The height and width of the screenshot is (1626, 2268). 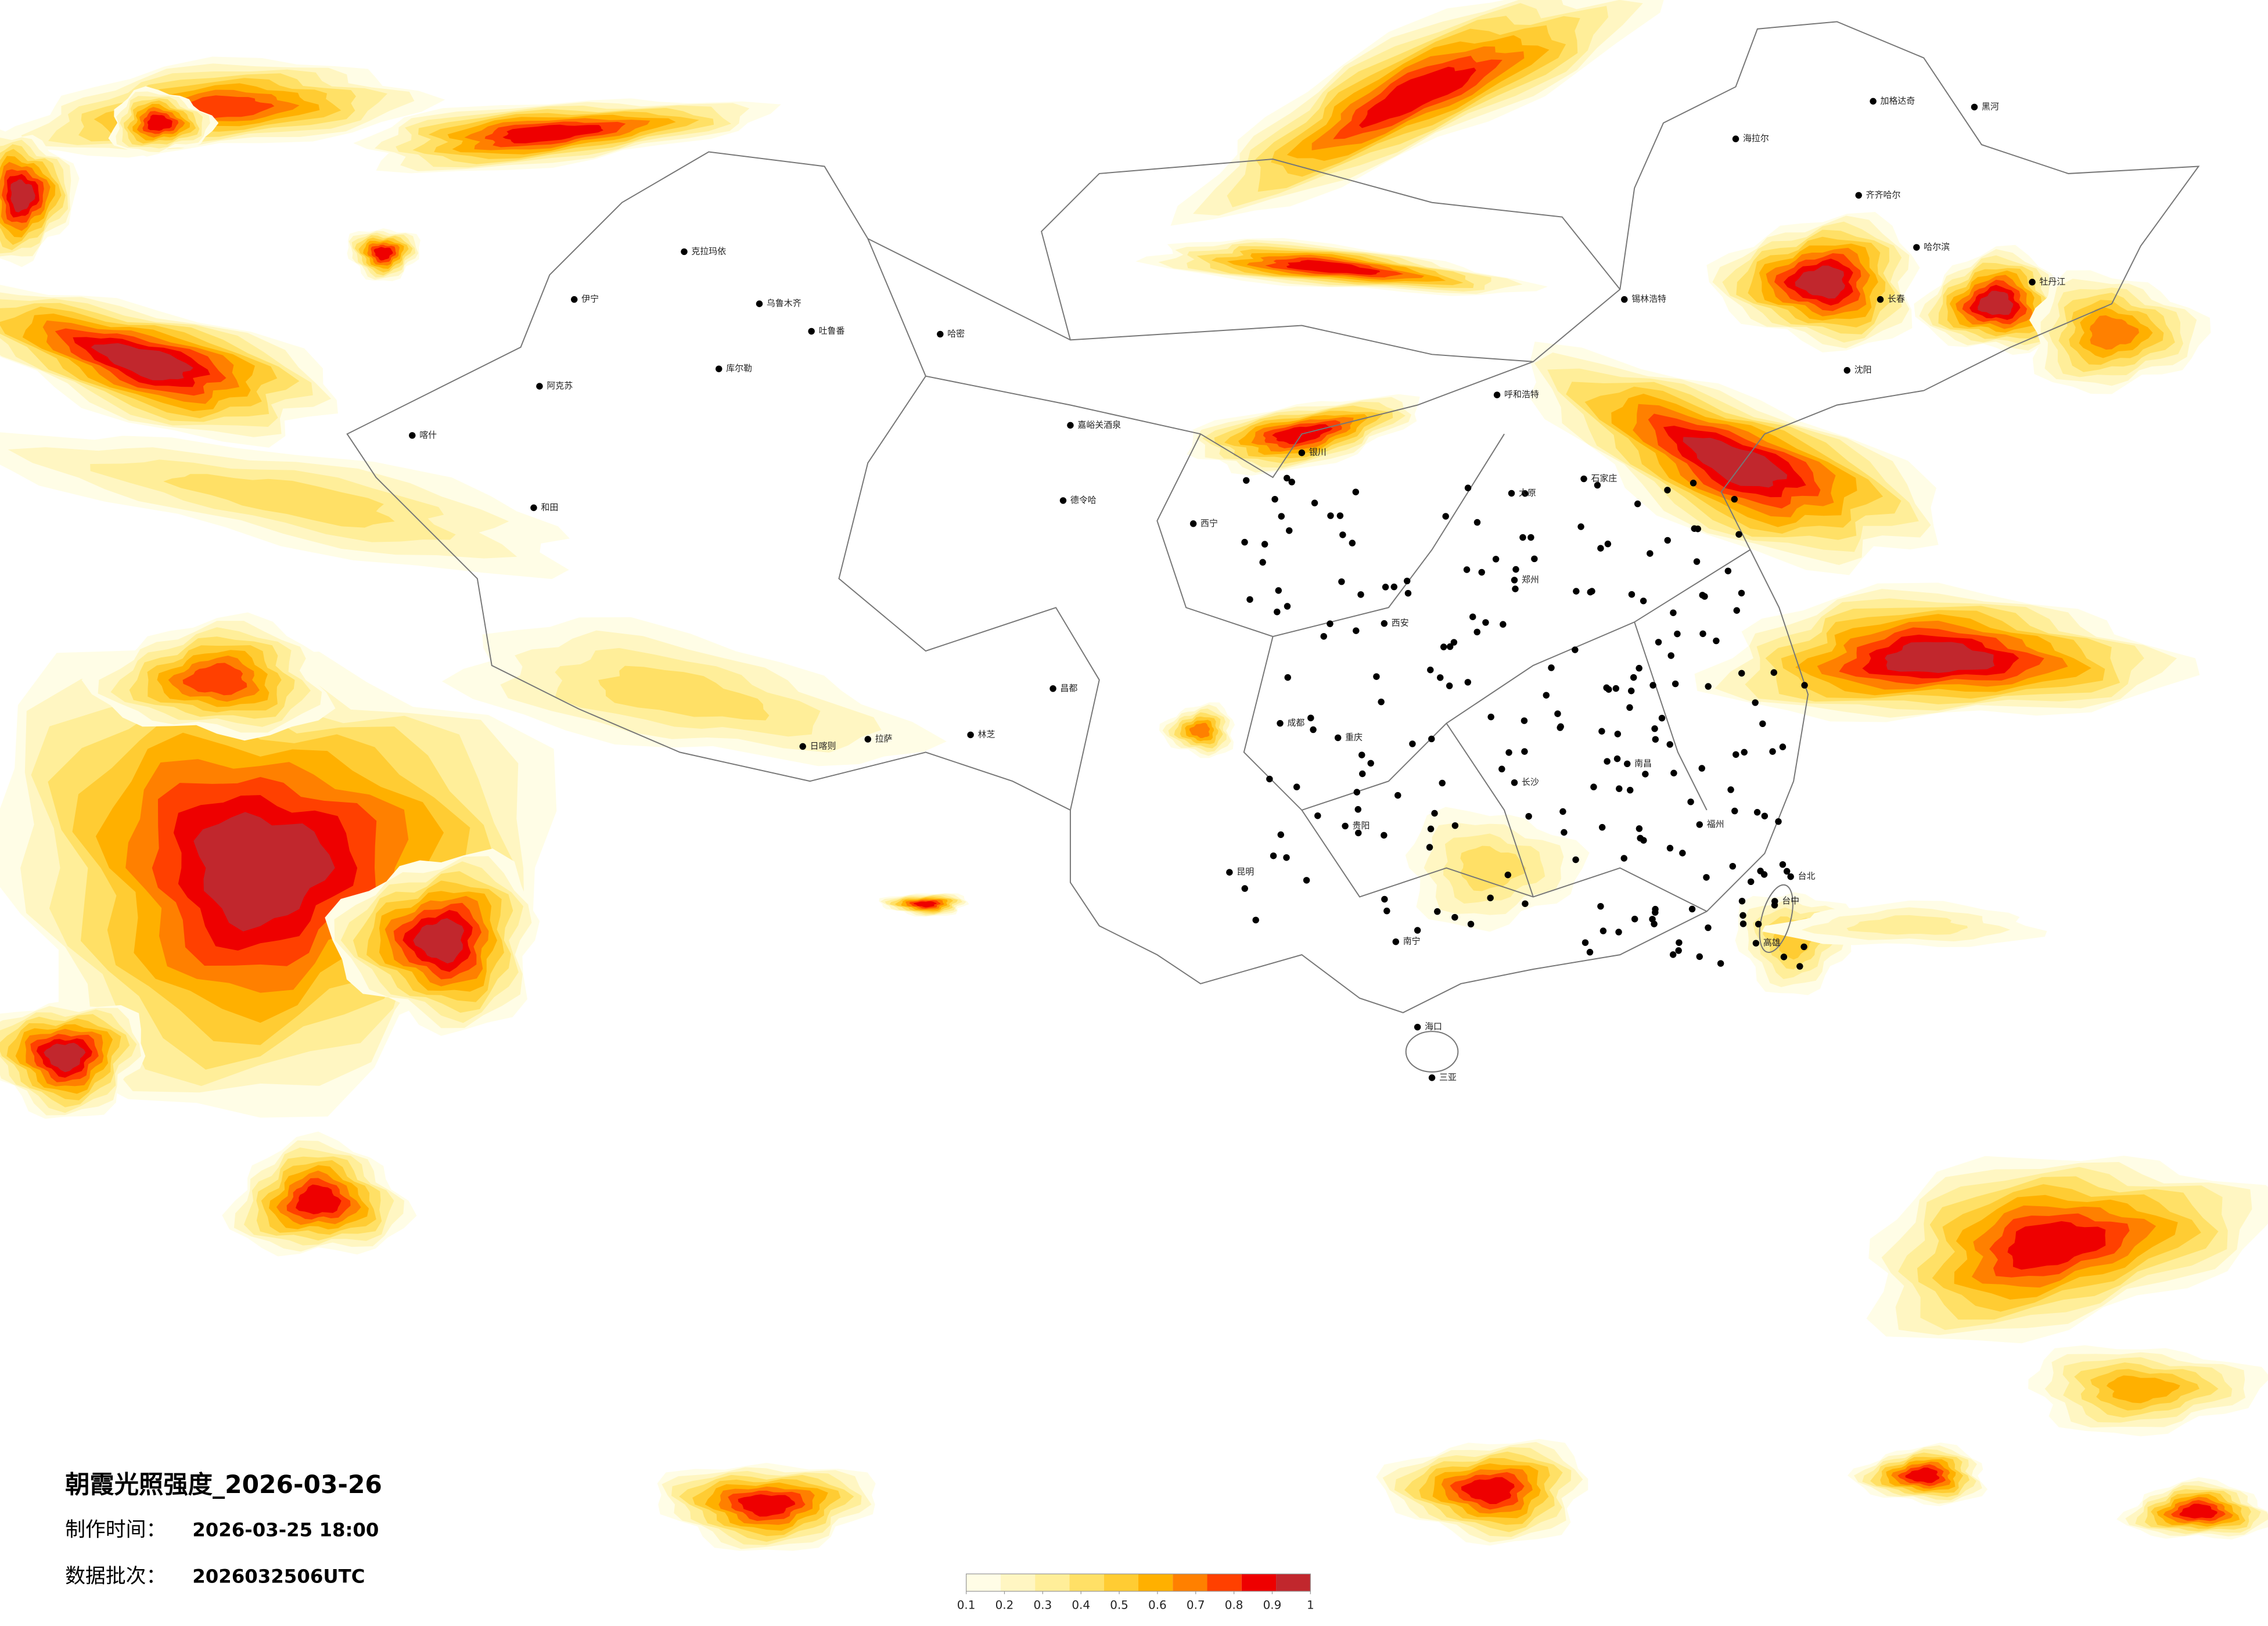 What do you see at coordinates (1138, 1582) in the screenshot?
I see `legend-frame` at bounding box center [1138, 1582].